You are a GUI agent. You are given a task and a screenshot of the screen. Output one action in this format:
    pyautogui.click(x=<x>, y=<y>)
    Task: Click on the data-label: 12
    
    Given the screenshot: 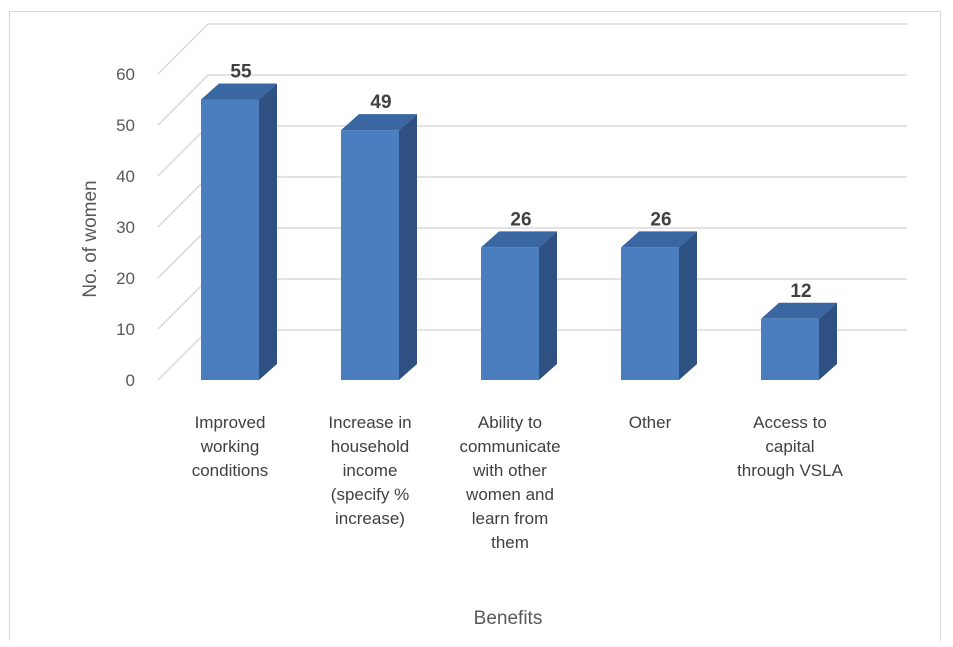 What is the action you would take?
    pyautogui.click(x=800, y=291)
    